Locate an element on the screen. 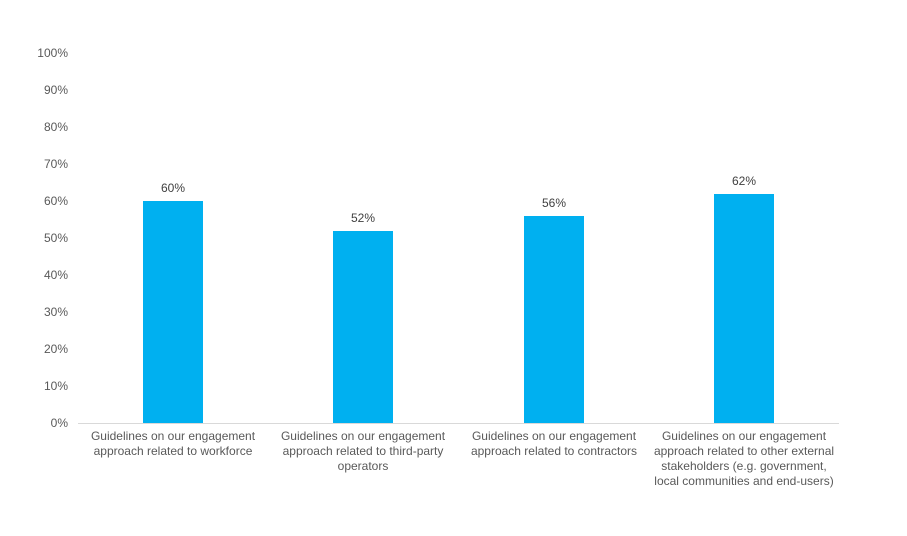 This screenshot has height=536, width=907. y-tick-label: 90% is located at coordinates (55, 90).